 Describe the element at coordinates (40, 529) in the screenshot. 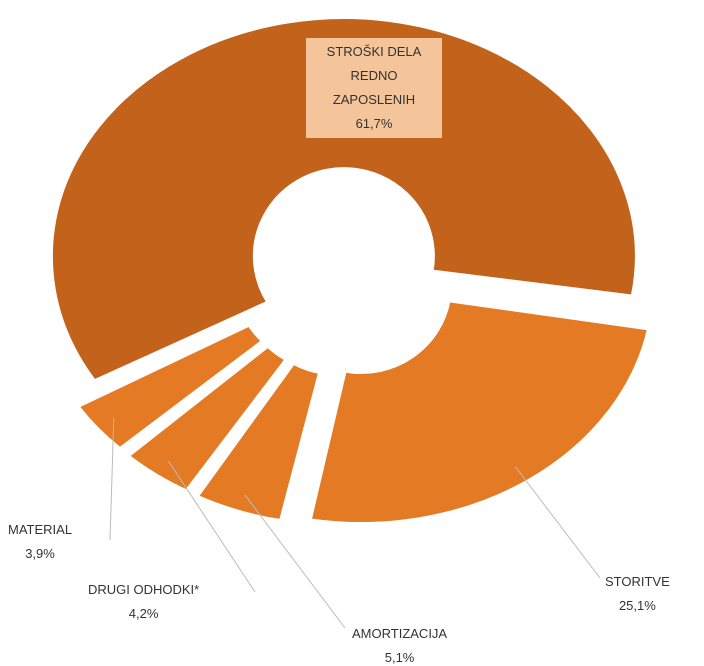

I see `category-label: MATERIAL` at that location.